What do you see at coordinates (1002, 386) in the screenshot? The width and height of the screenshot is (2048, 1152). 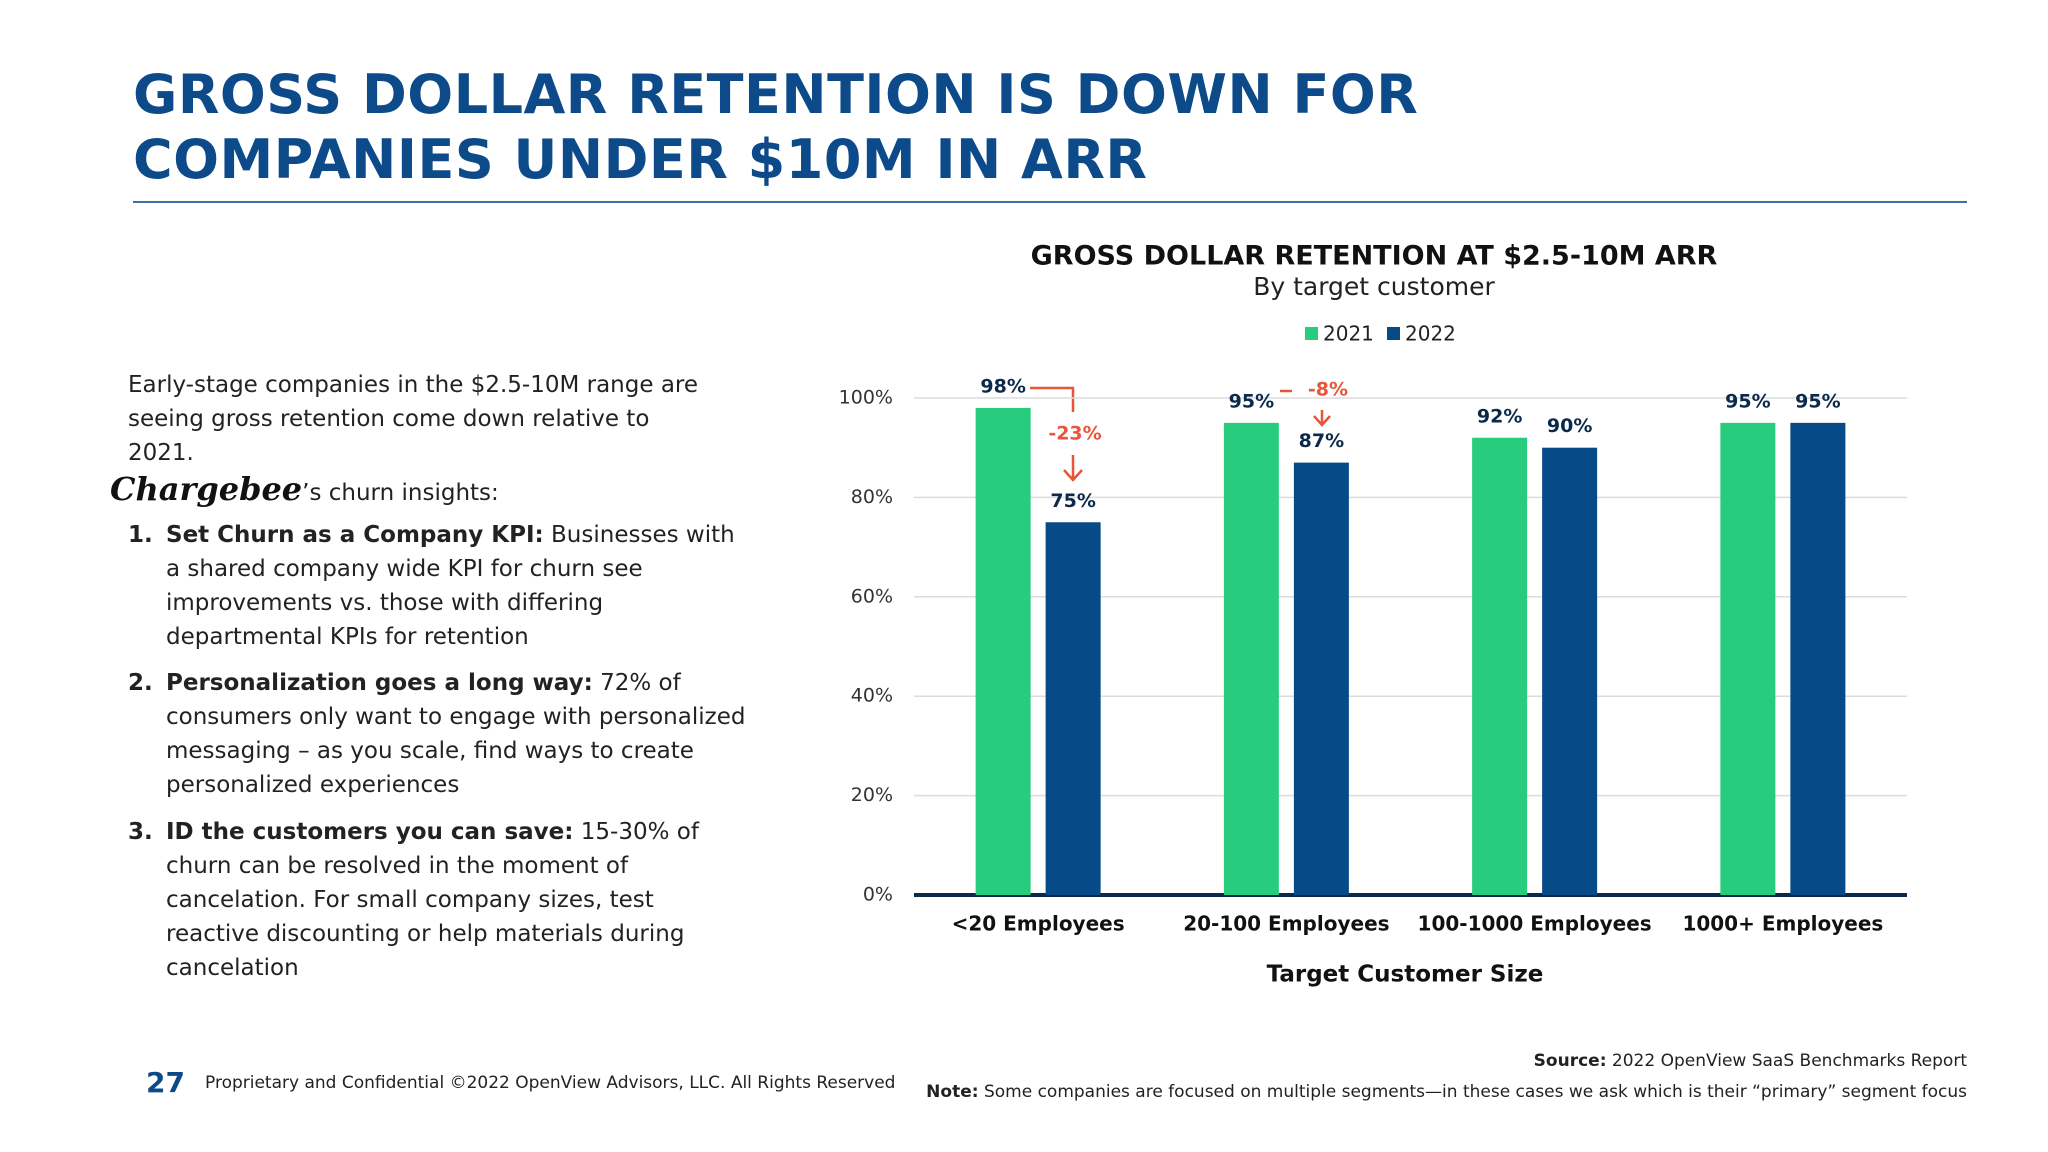 I see `data-label: 98%` at bounding box center [1002, 386].